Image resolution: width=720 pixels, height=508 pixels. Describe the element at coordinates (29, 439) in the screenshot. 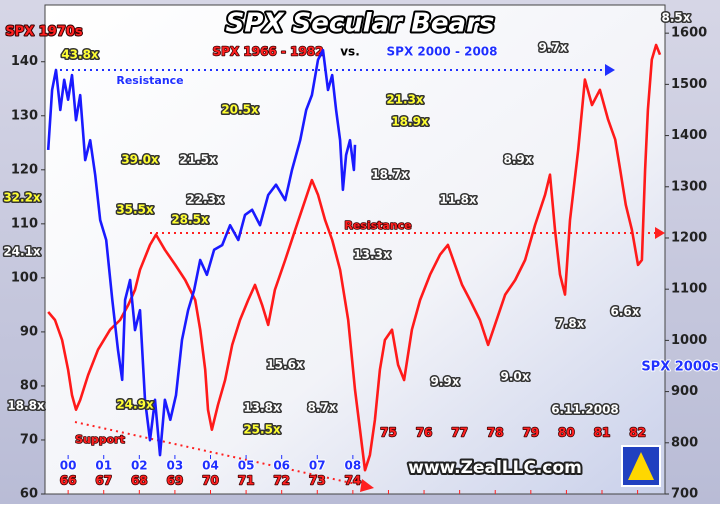

I see `y-tick-label: 70` at that location.